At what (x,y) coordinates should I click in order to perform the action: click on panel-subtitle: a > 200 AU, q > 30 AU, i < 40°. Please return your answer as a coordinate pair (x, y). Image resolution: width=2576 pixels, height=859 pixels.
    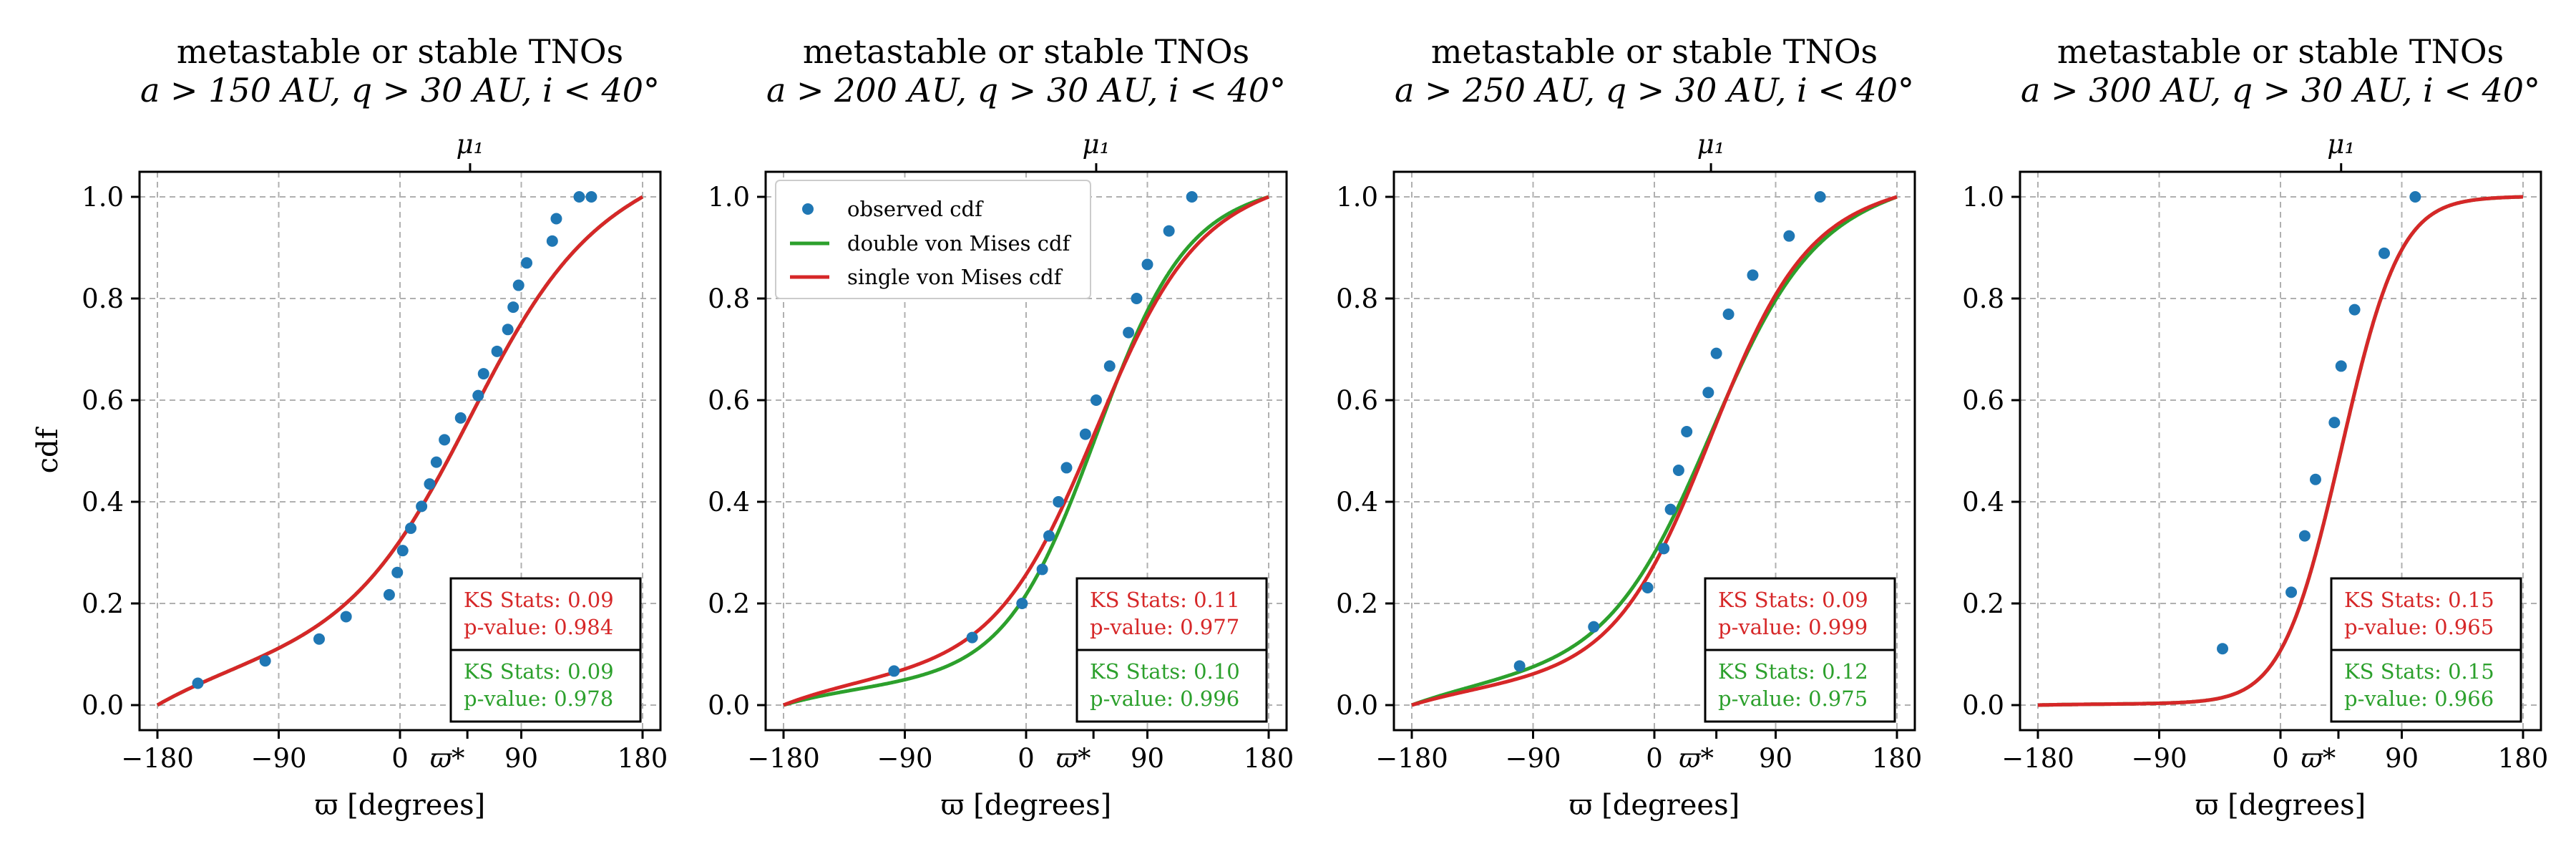
    Looking at the image, I should click on (1026, 90).